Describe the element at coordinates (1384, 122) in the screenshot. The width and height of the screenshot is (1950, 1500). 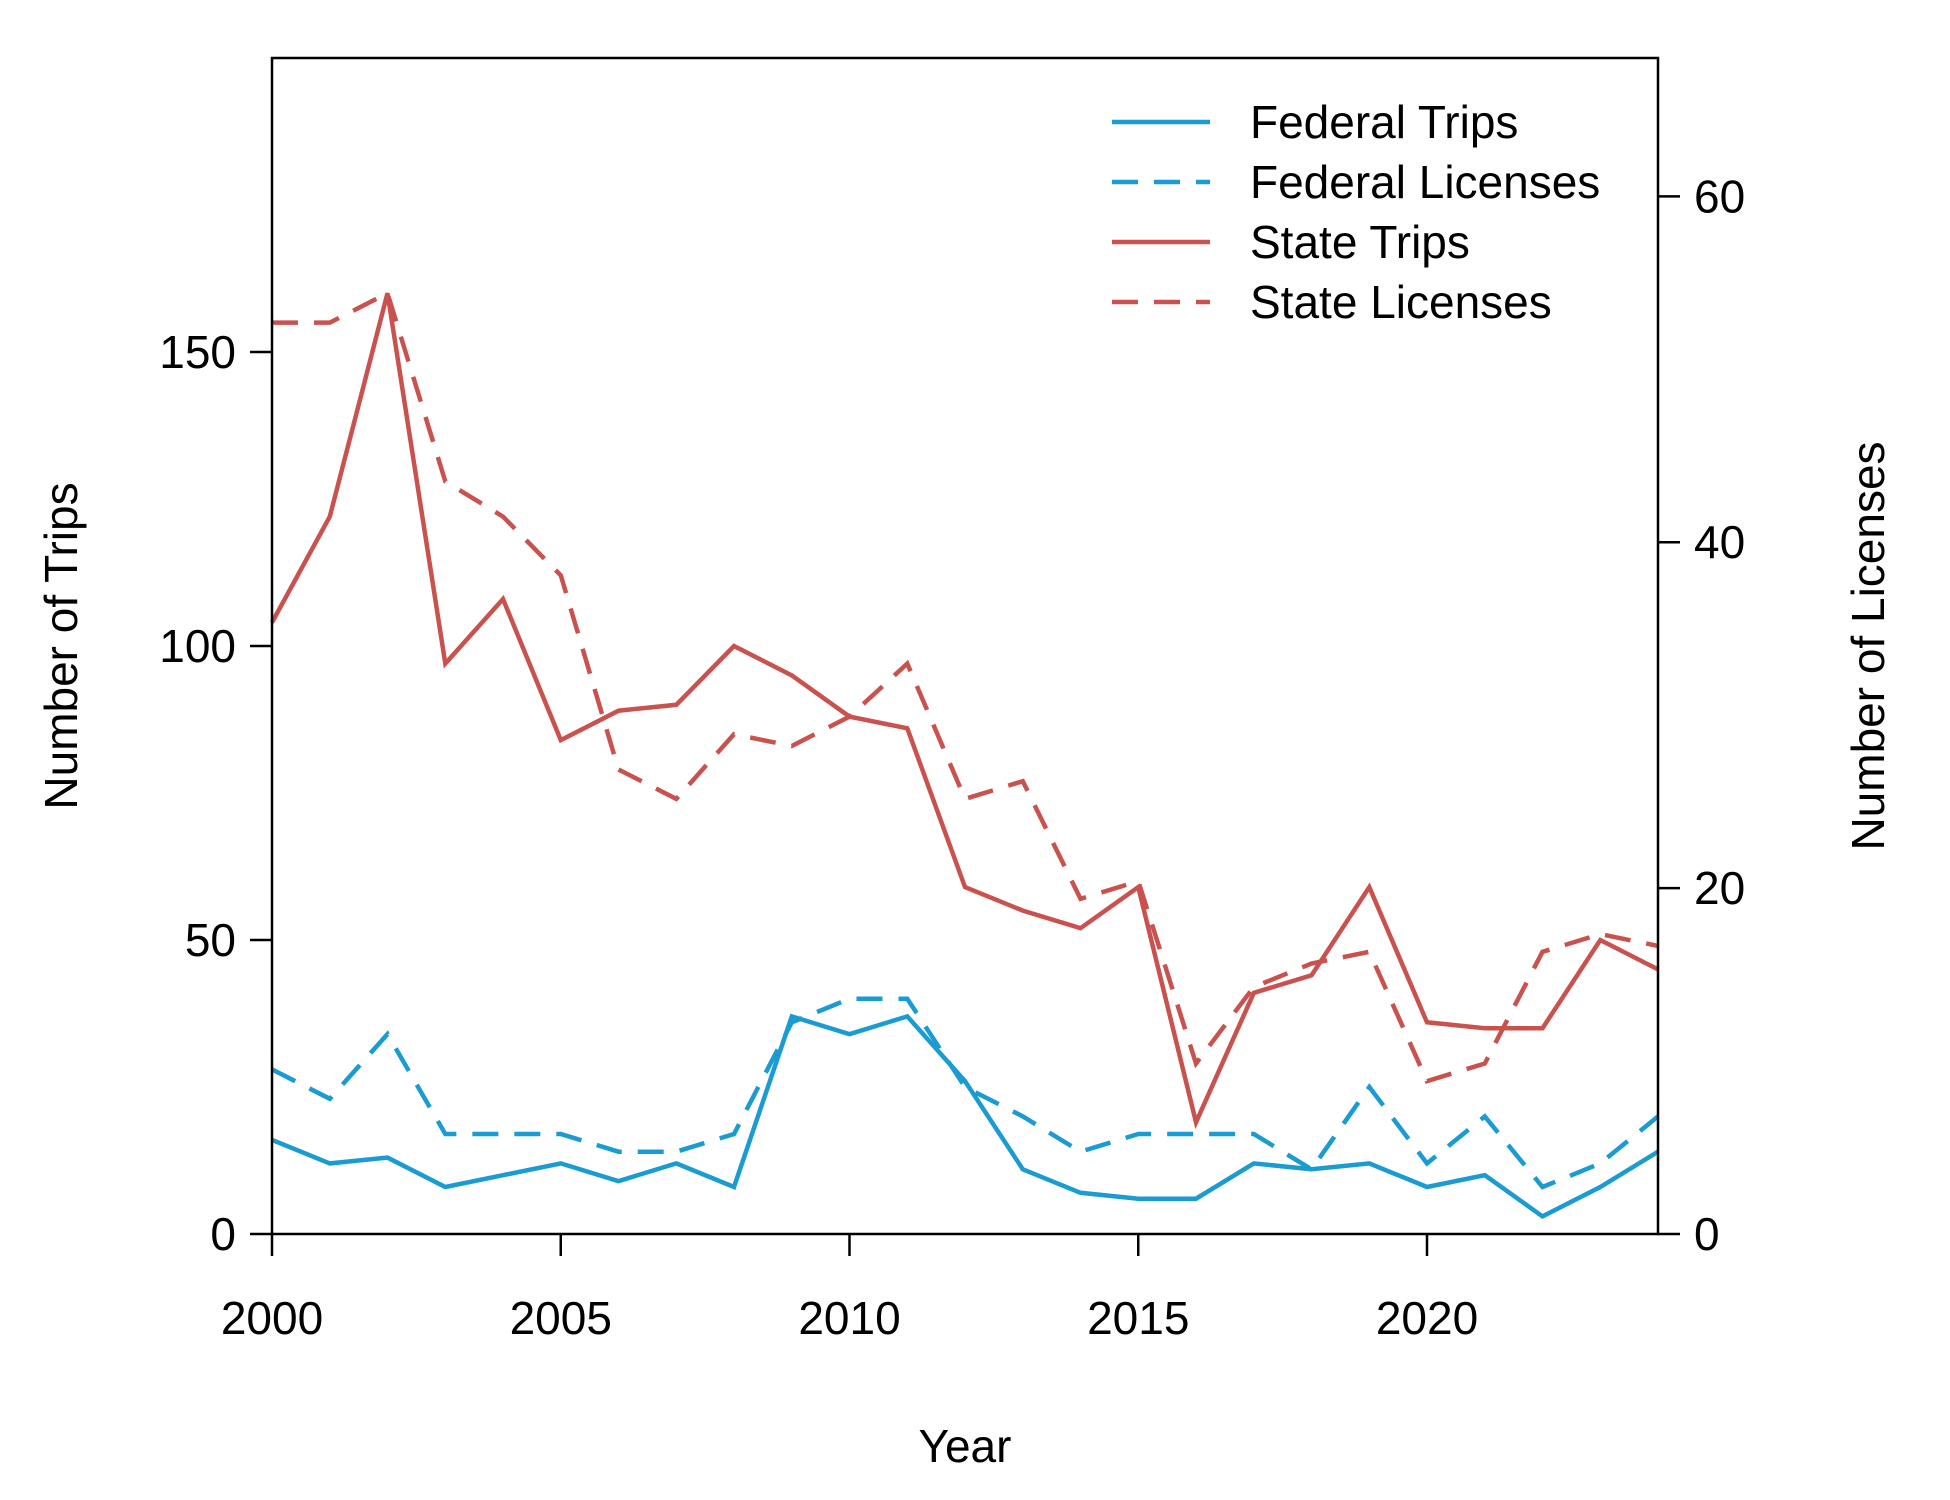
I see `legend-label: Federal Trips` at that location.